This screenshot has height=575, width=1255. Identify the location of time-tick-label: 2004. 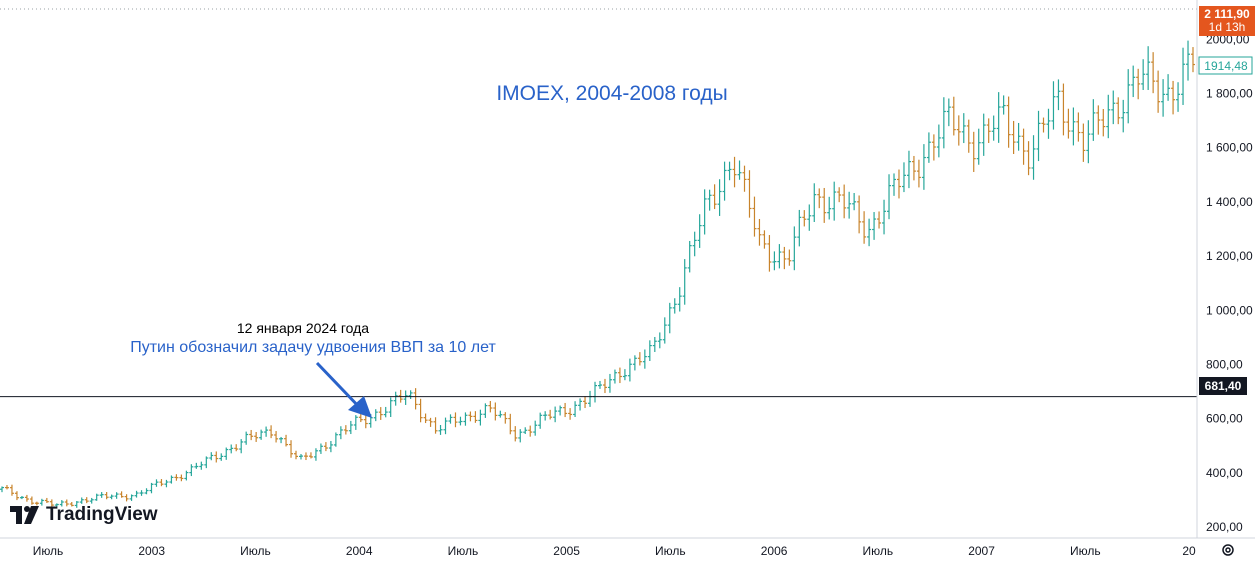
(359, 551).